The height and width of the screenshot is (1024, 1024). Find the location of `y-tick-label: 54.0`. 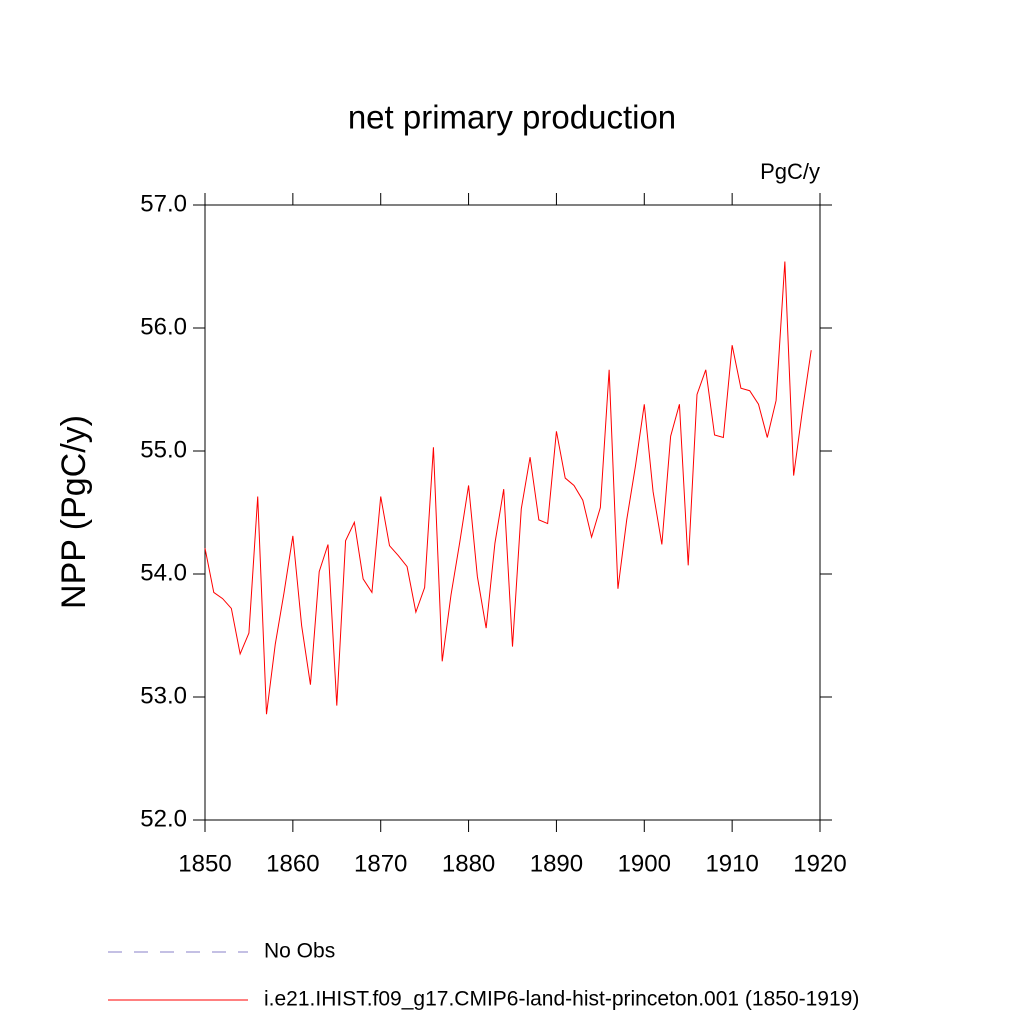

y-tick-label: 54.0 is located at coordinates (163, 572).